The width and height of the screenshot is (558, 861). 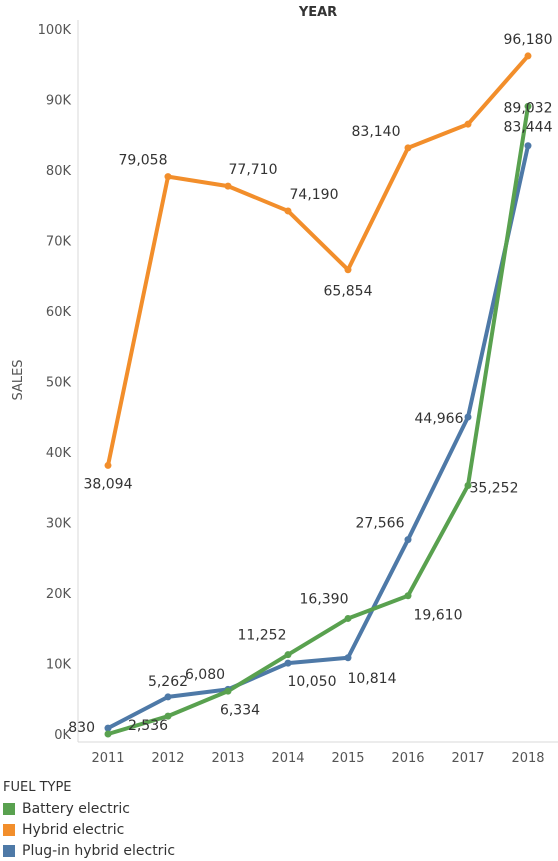 What do you see at coordinates (253, 170) in the screenshot?
I see `data-label: 77,710` at bounding box center [253, 170].